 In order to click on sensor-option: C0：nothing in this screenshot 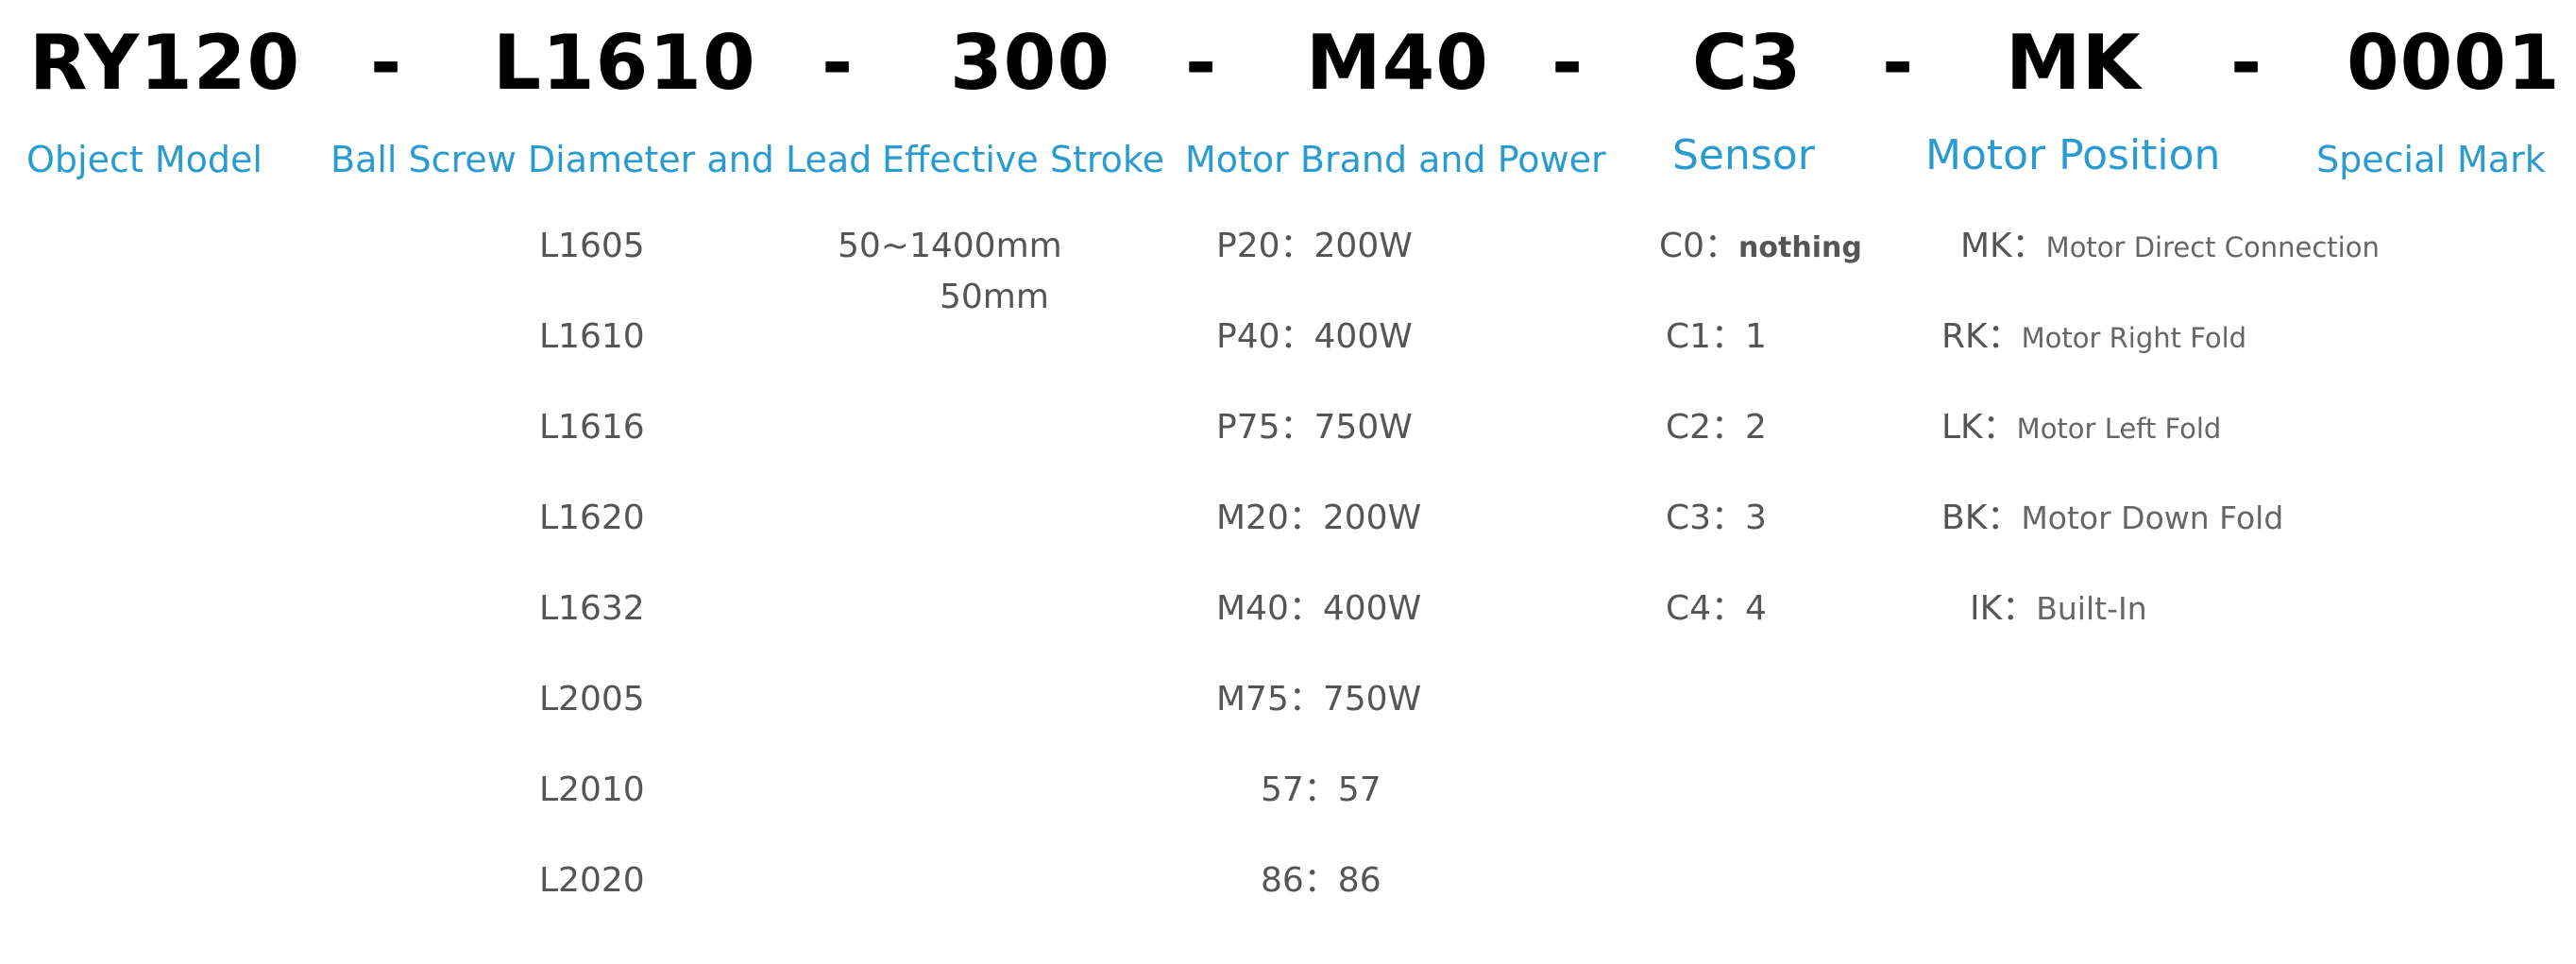, I will do `click(1760, 247)`.